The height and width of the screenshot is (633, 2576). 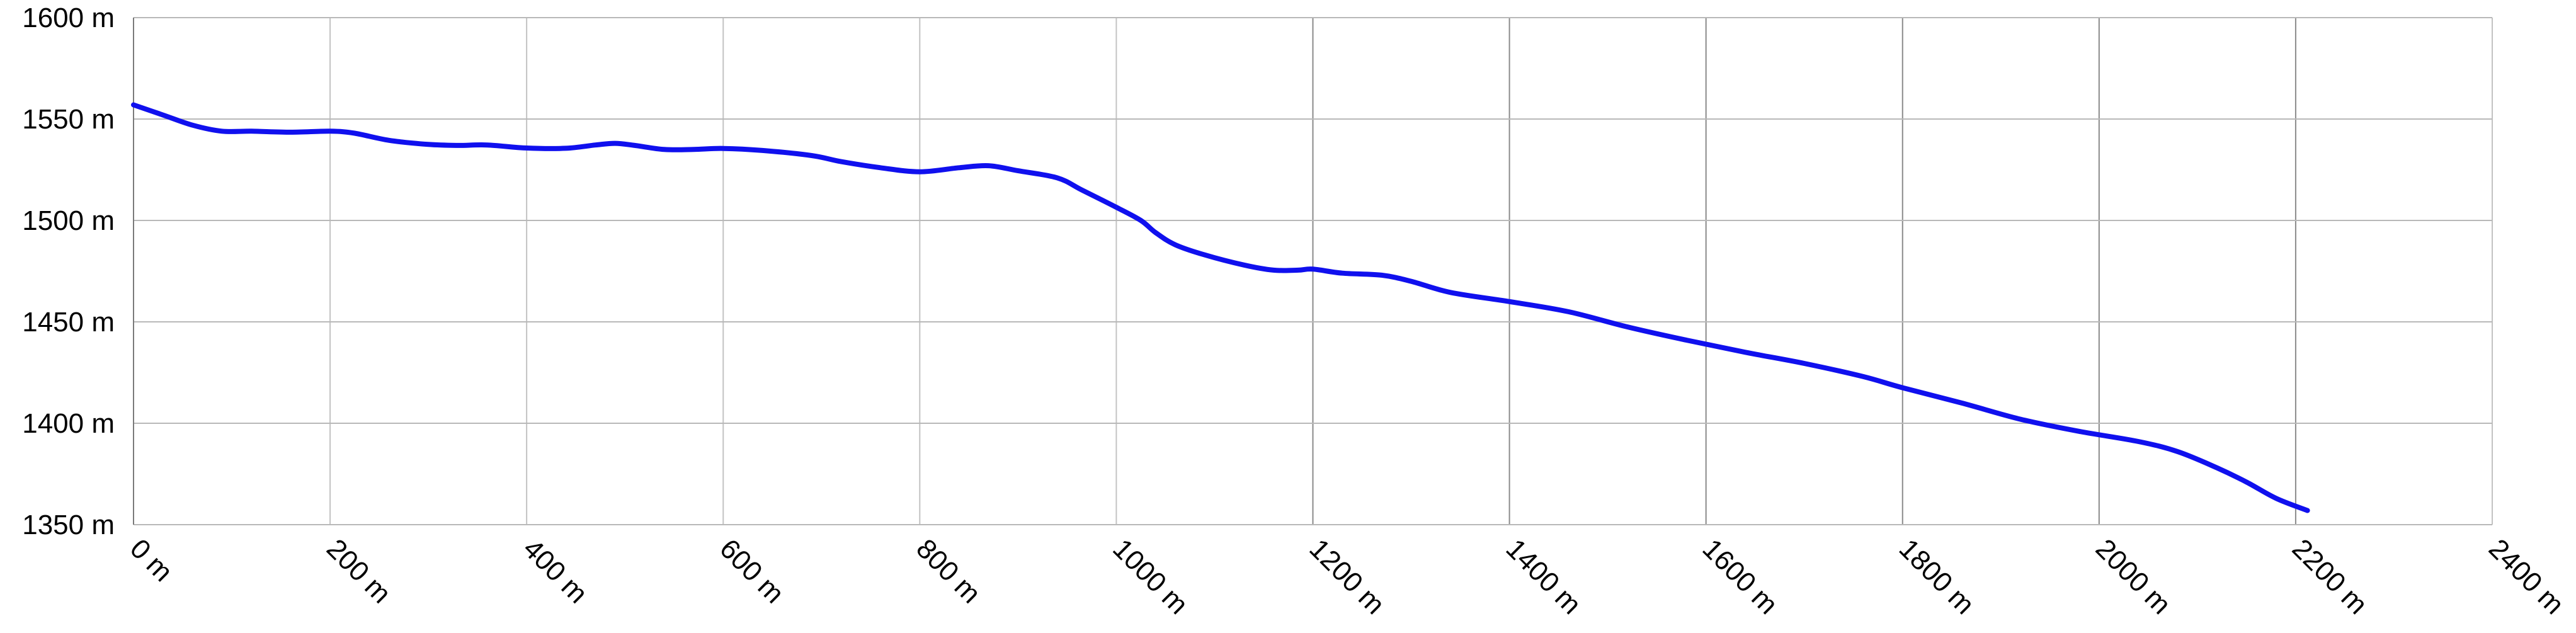 What do you see at coordinates (68, 119) in the screenshot?
I see `y-tick-label: 1550 m` at bounding box center [68, 119].